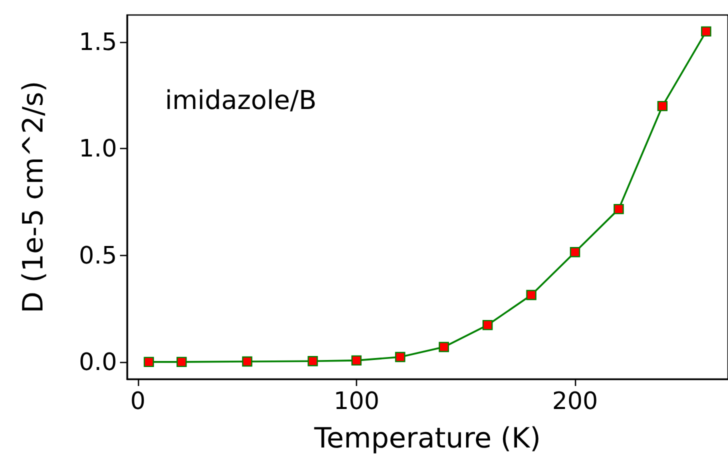 This screenshot has width=728, height=473. I want to click on x-tick-label: 200, so click(575, 401).